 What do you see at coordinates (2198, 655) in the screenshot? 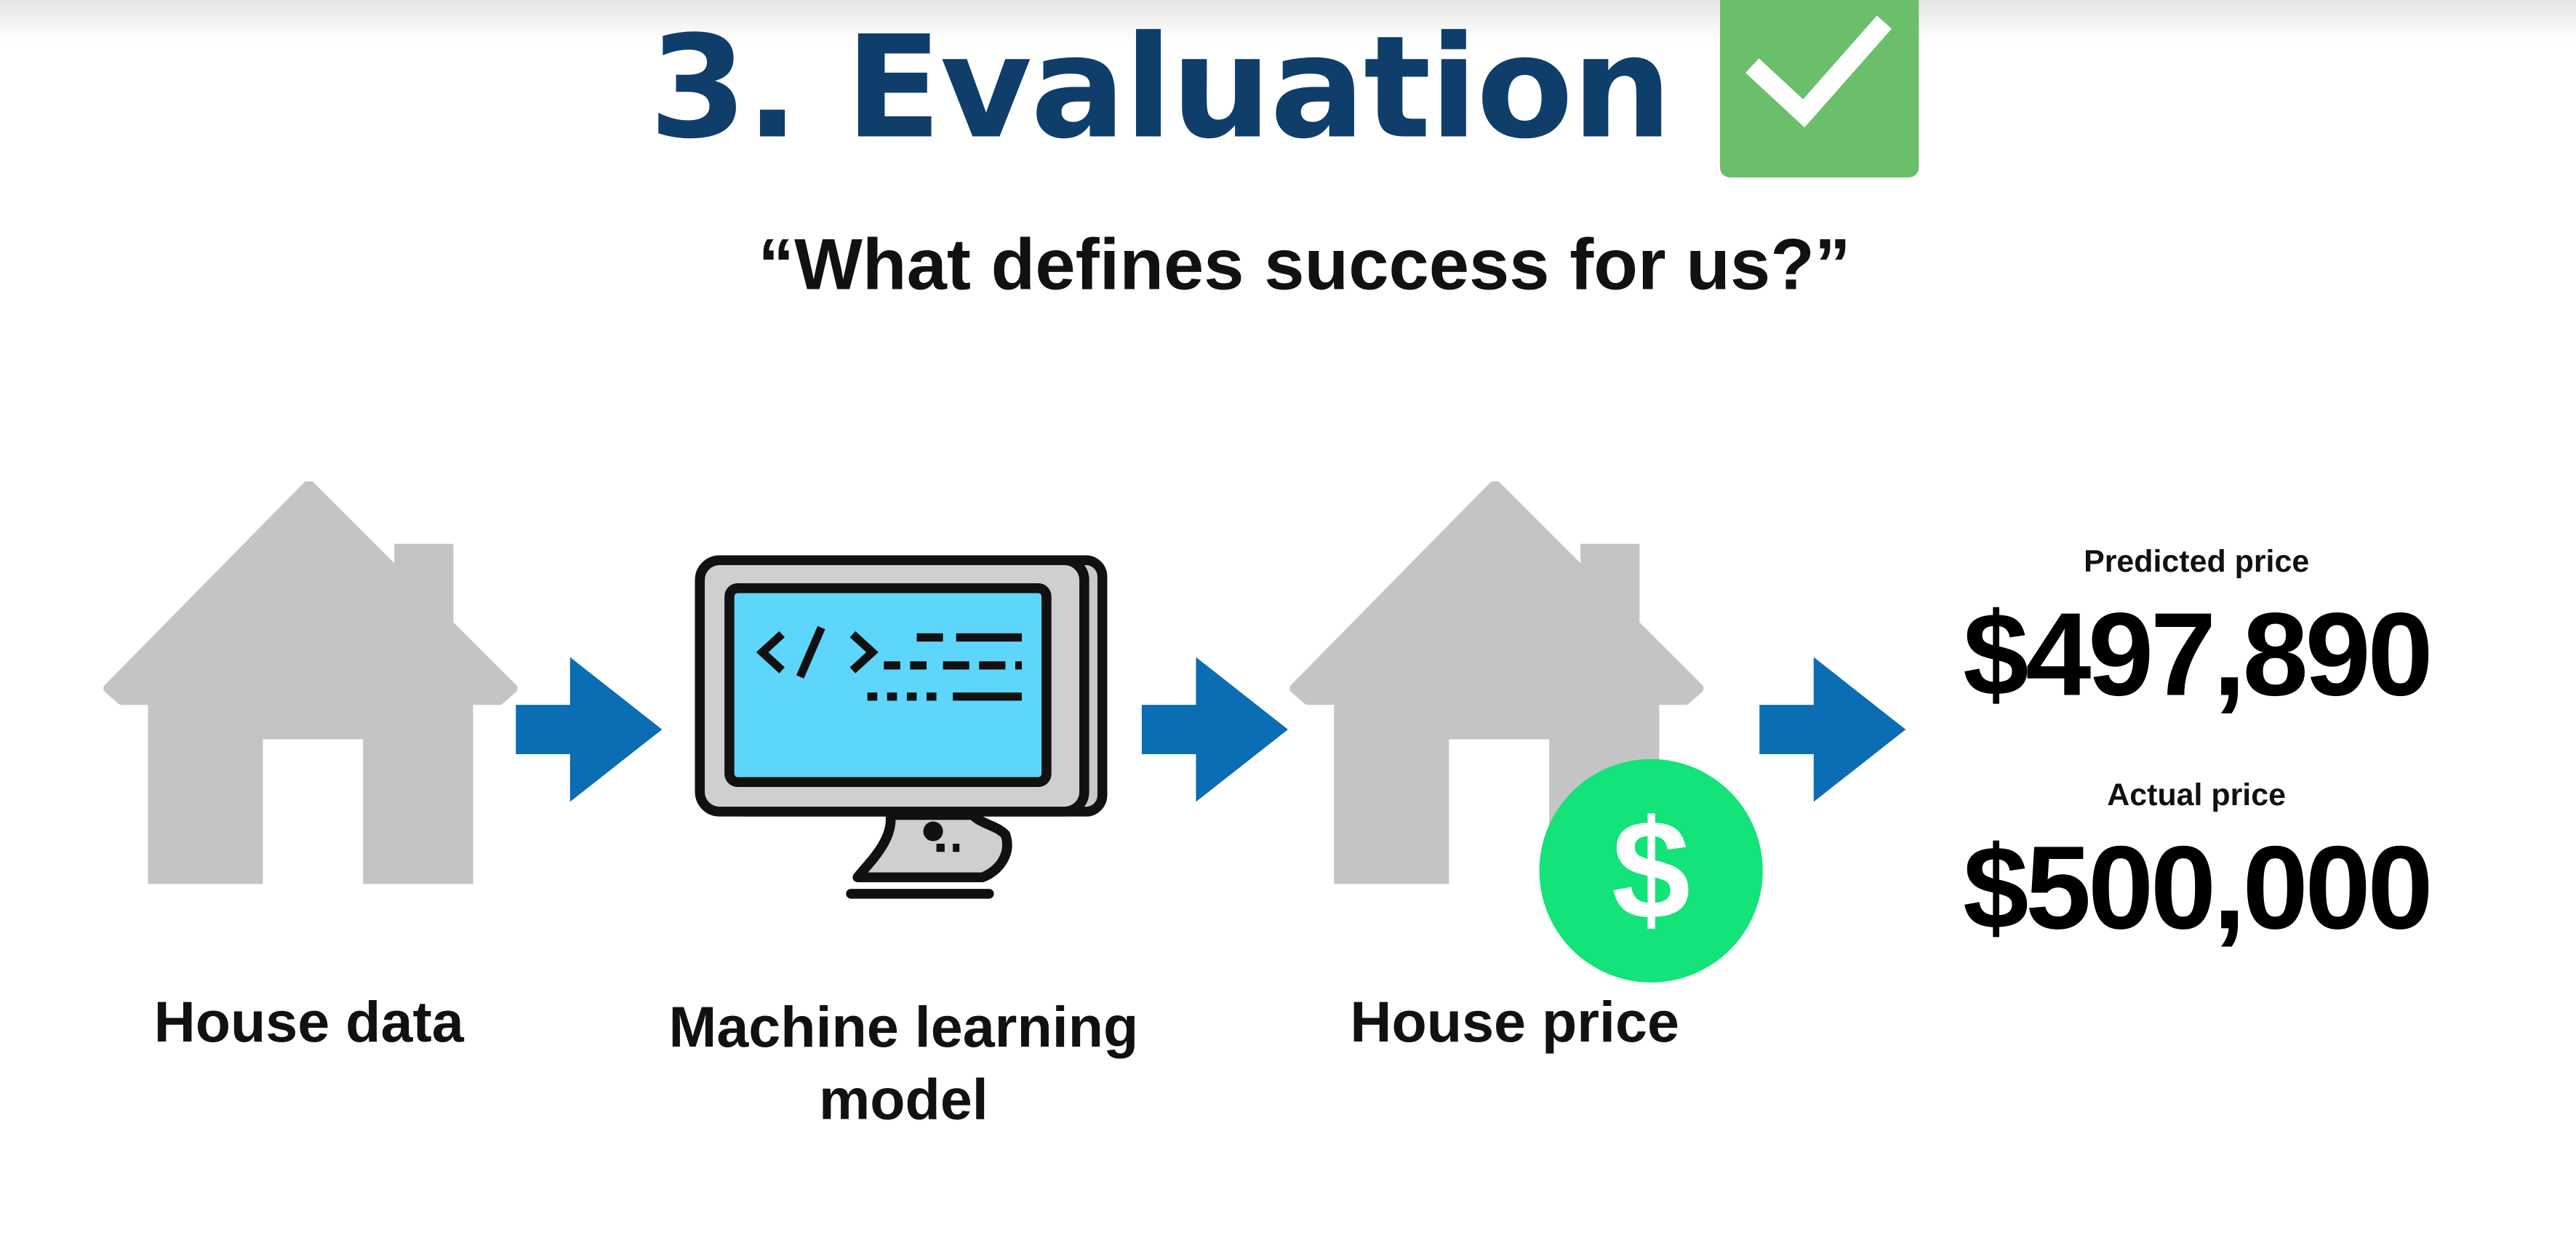
I see `predicted-price-value: $497,890` at bounding box center [2198, 655].